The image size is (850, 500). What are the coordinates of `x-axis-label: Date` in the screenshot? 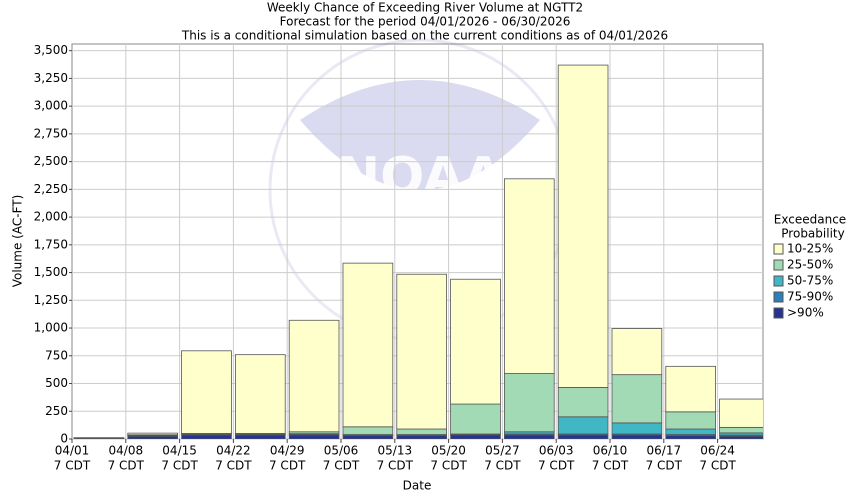 It's located at (417, 486).